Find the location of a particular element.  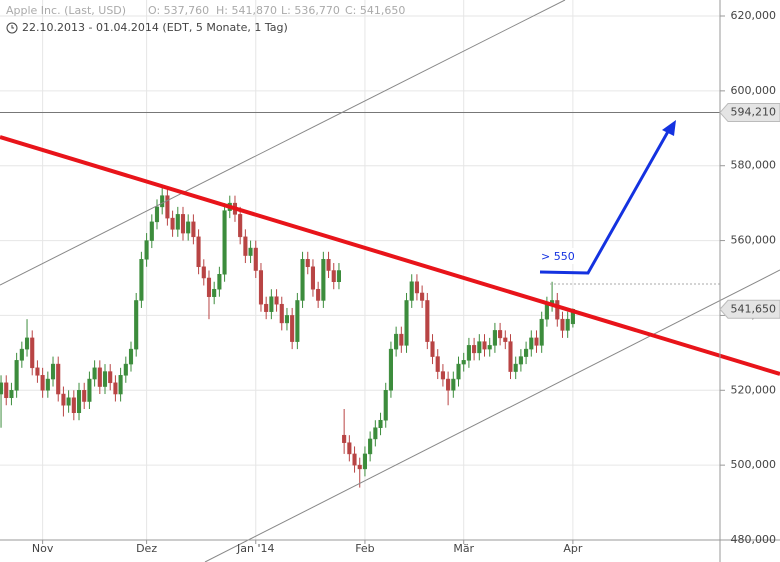

info-close: C: 541,650 is located at coordinates (375, 10).